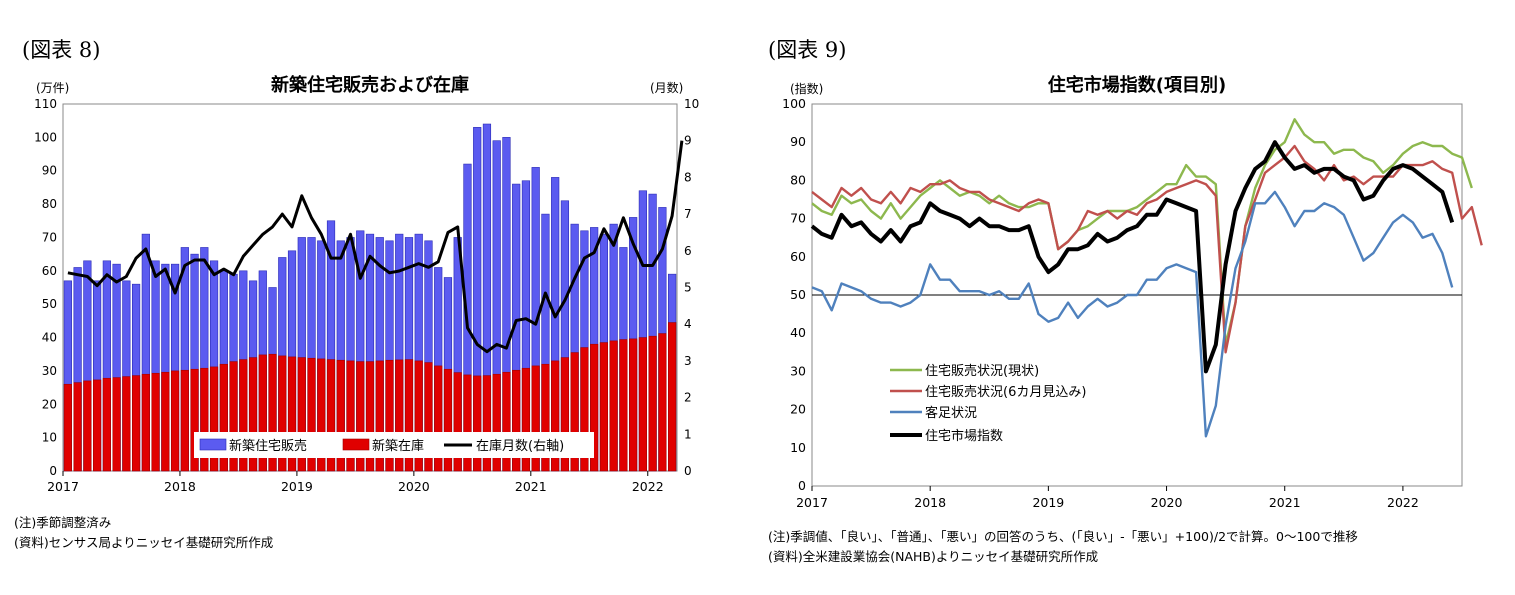  I want to click on y-axis-label: (指数), so click(806, 88).